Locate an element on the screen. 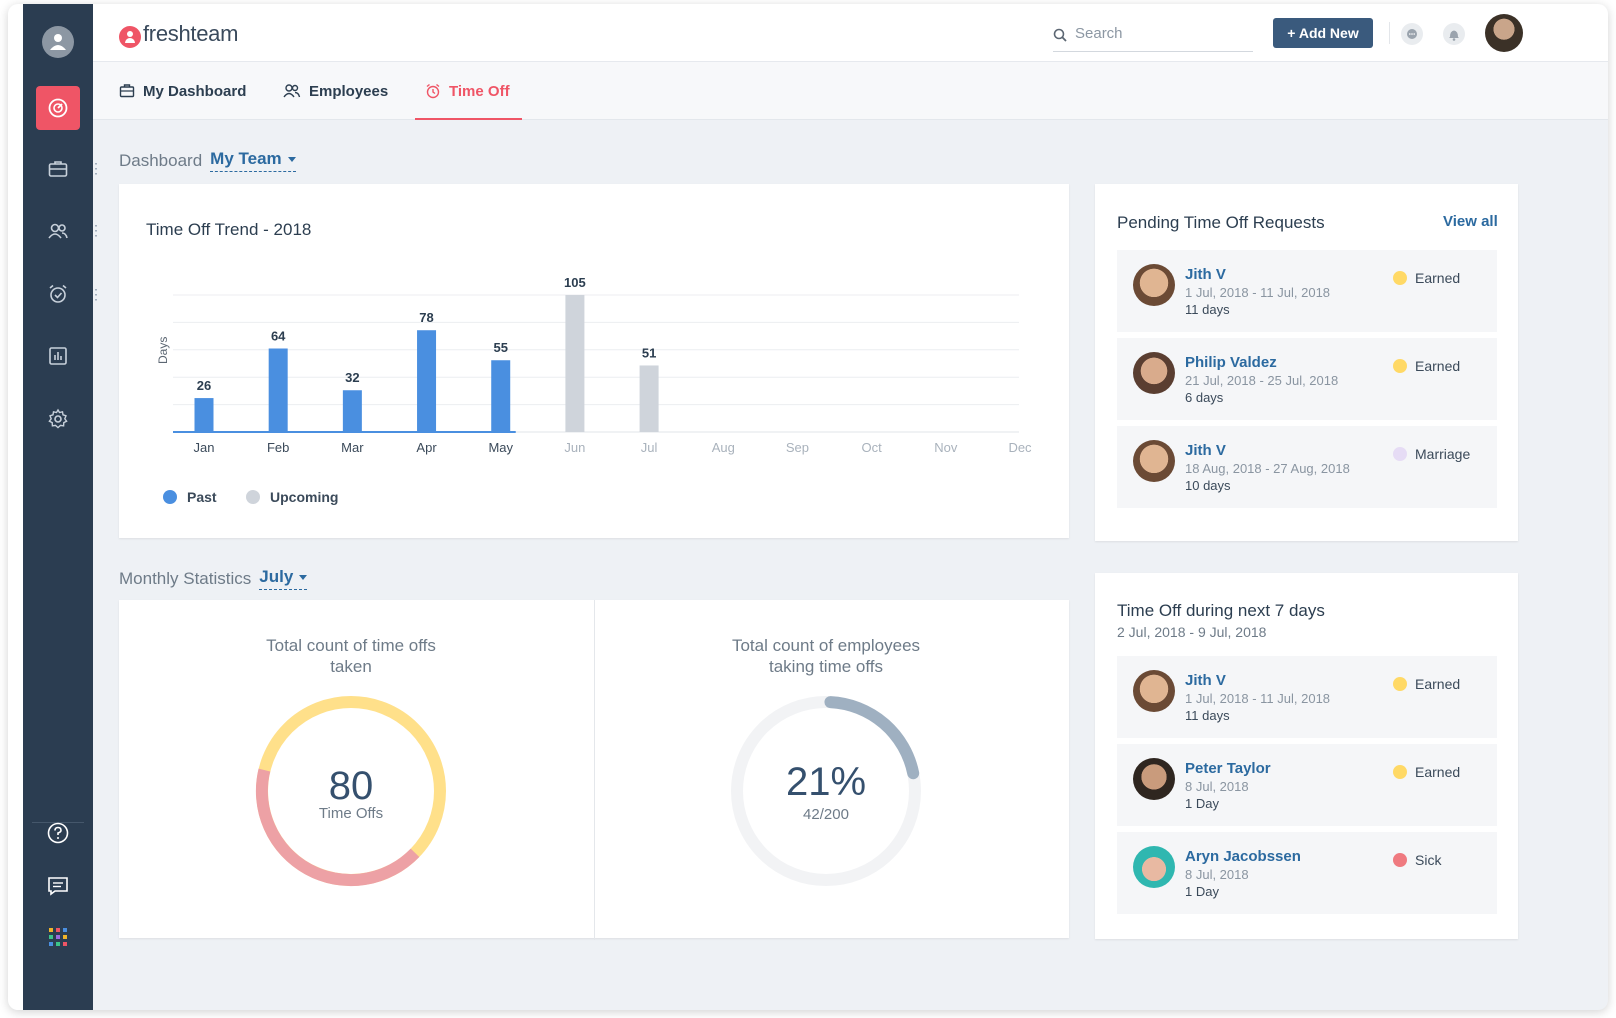 This screenshot has height=1018, width=1616. timeoffs-stat-title: Total count of time offs taken is located at coordinates (351, 656).